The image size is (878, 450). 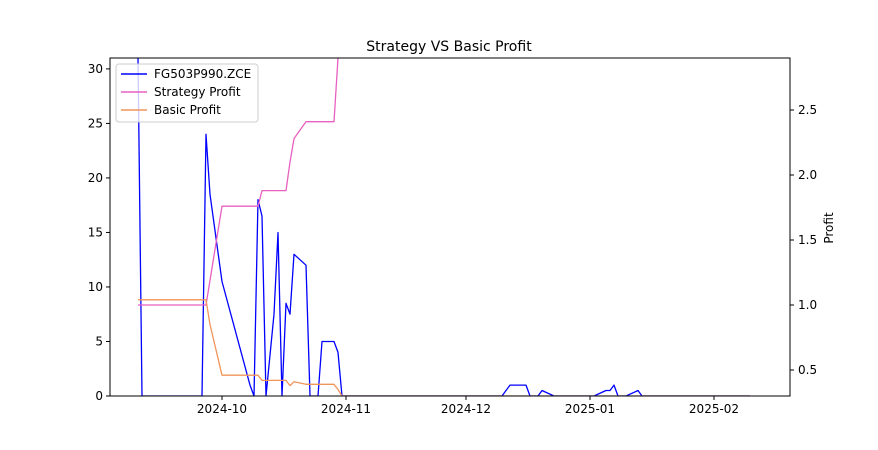 I want to click on x-tick-label: 2025-01, so click(x=590, y=409).